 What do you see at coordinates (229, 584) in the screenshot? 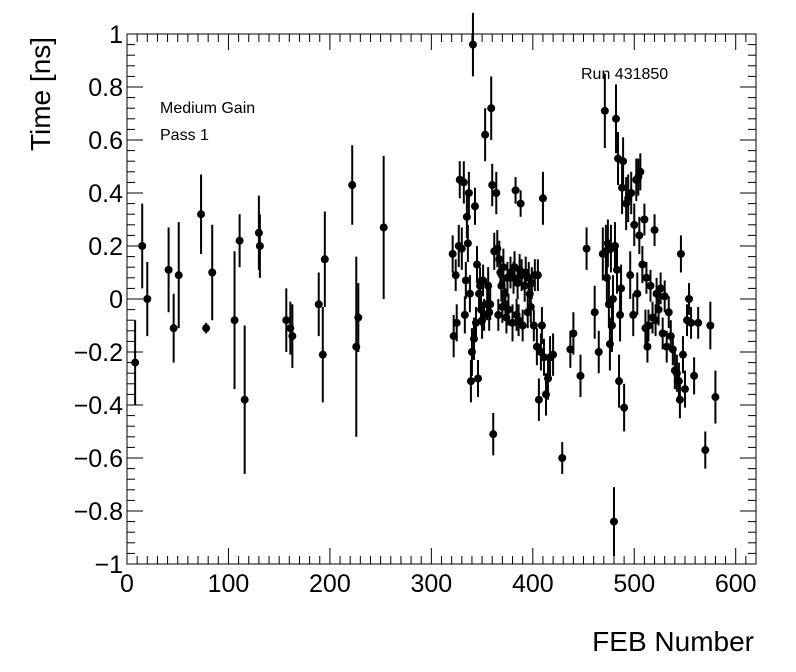
I see `x-tick-label: 100` at bounding box center [229, 584].